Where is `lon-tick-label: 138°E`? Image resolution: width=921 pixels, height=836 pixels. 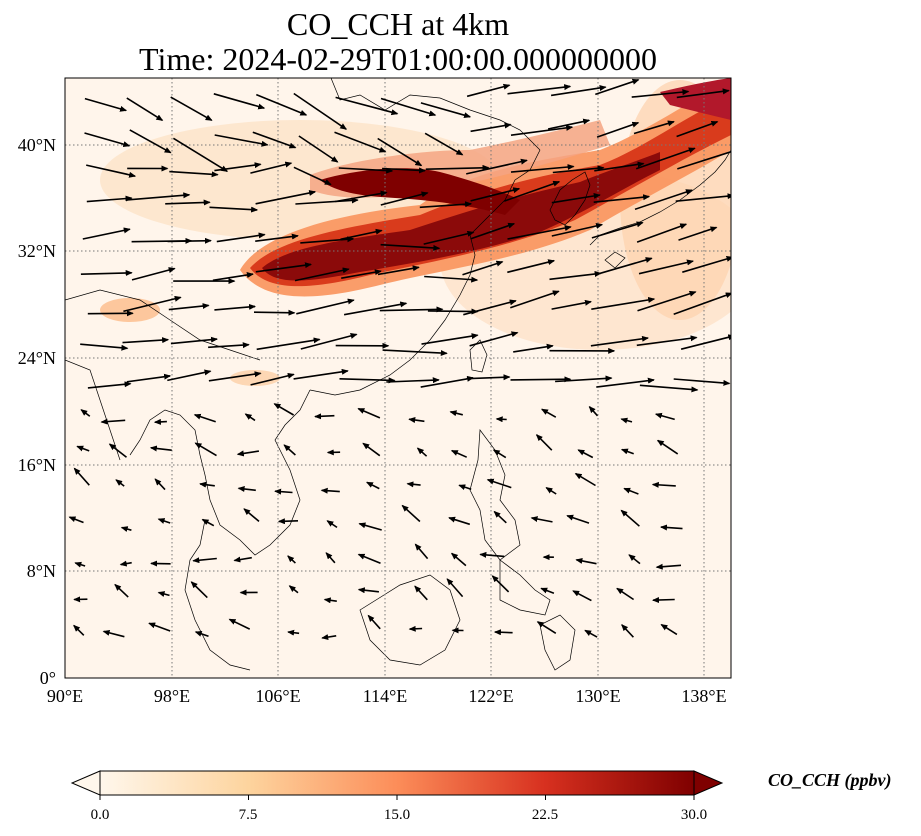
lon-tick-label: 138°E is located at coordinates (704, 696).